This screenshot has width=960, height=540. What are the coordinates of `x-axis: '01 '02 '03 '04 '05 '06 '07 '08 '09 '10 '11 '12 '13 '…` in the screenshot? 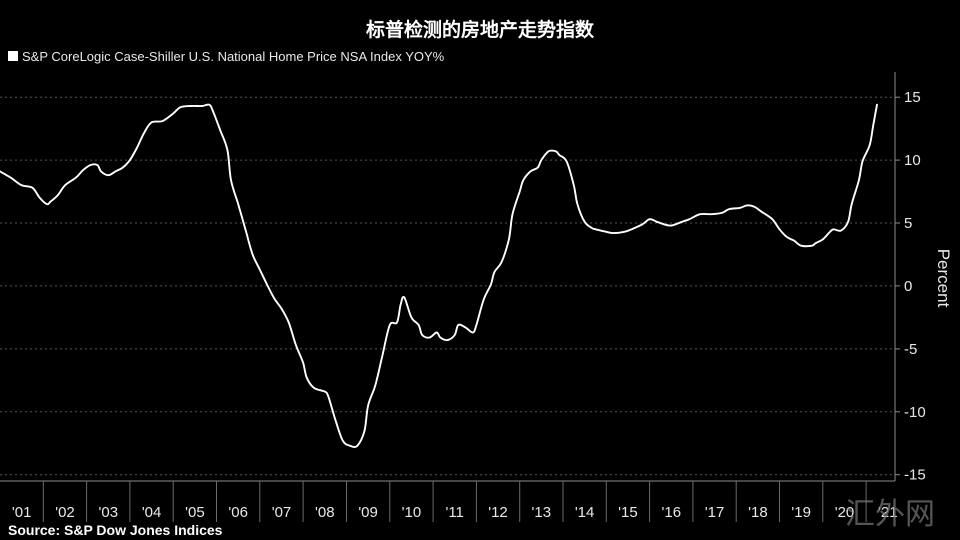 It's located at (449, 501).